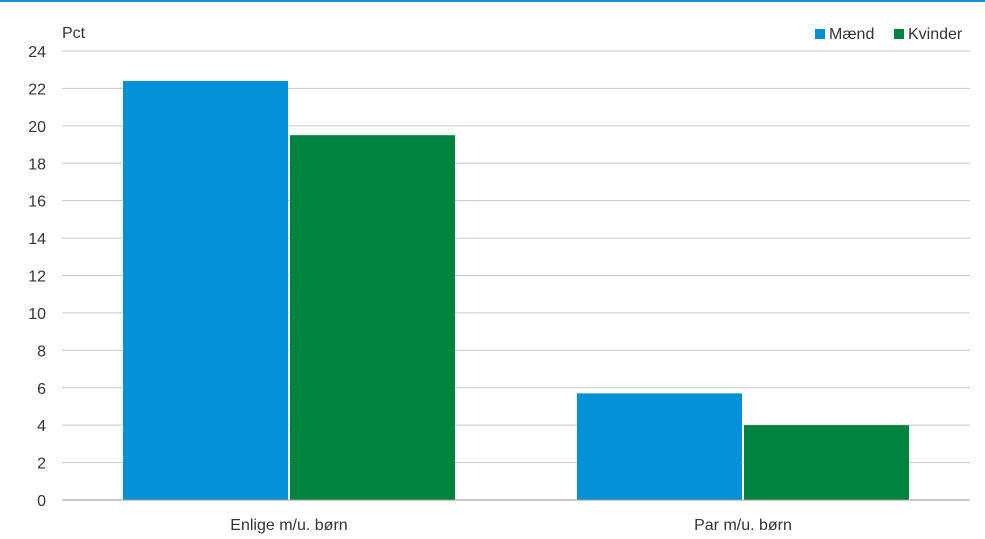  I want to click on y-tick-label: 10, so click(37, 314).